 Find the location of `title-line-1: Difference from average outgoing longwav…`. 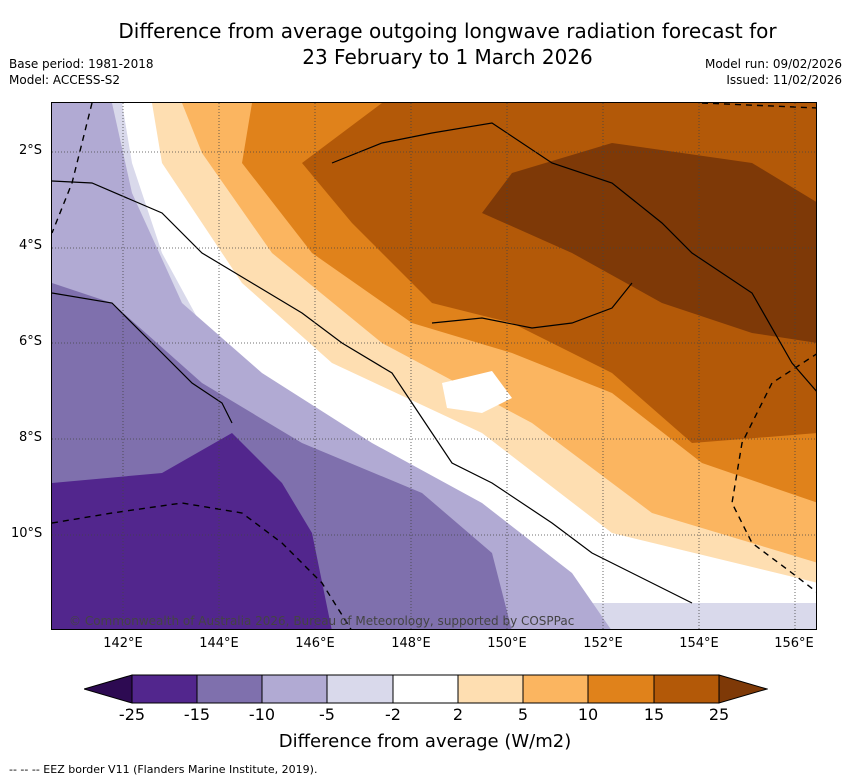

title-line-1: Difference from average outgoing longwav… is located at coordinates (447, 31).